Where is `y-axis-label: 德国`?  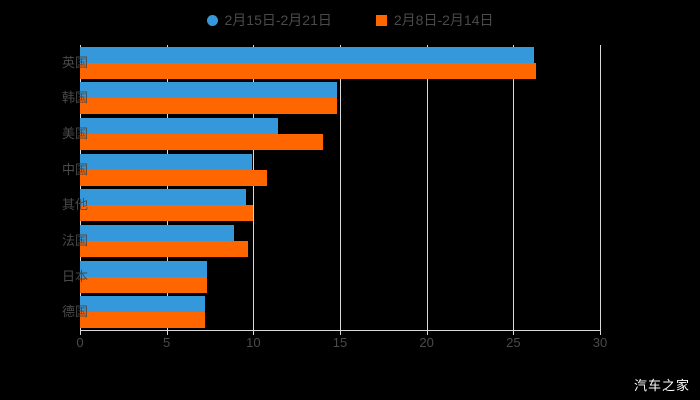
y-axis-label: 德国 is located at coordinates (74, 312).